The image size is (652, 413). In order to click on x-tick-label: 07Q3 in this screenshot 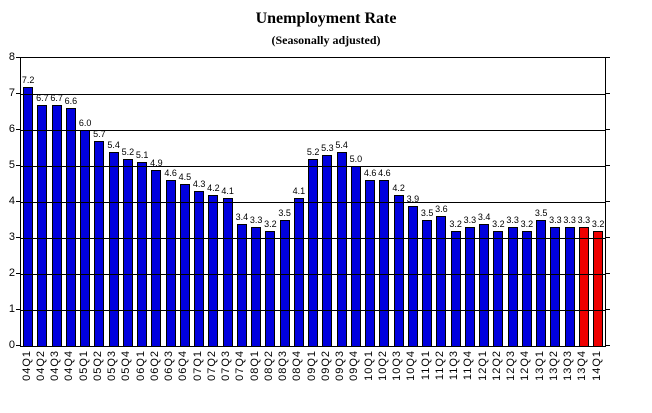, I will do `click(226, 365)`.